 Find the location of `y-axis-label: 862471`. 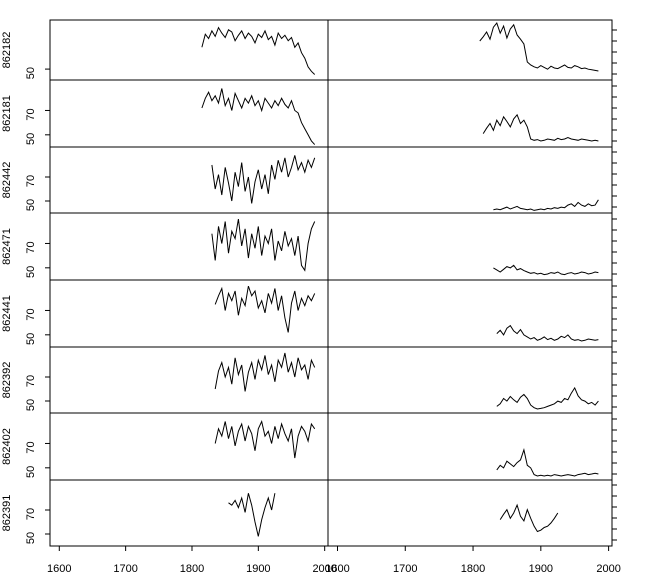

y-axis-label: 862471 is located at coordinates (7, 246).